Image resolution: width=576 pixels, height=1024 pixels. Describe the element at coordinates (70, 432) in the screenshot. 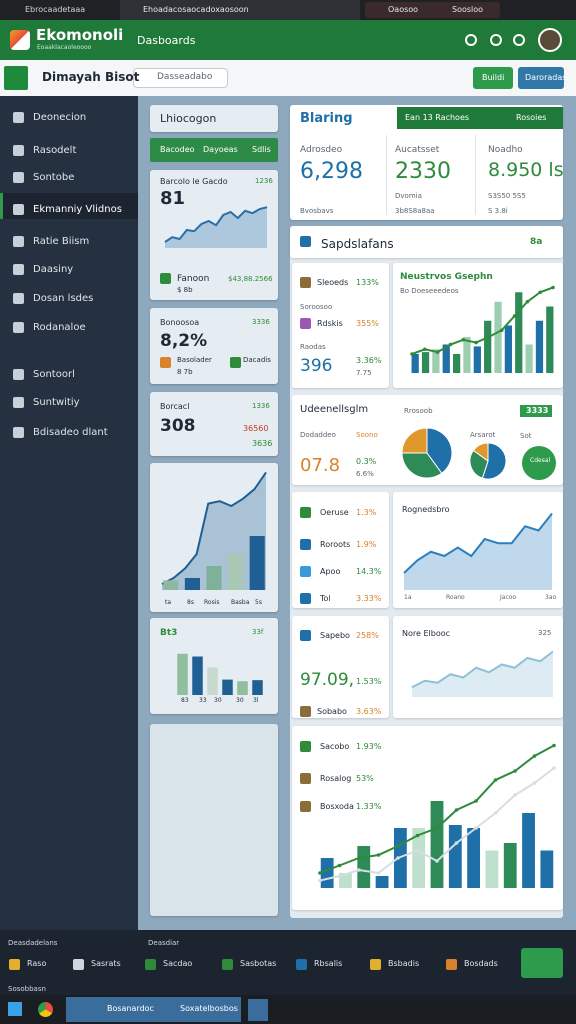

I see `sidebar-item: Bdisadeo dlant` at that location.